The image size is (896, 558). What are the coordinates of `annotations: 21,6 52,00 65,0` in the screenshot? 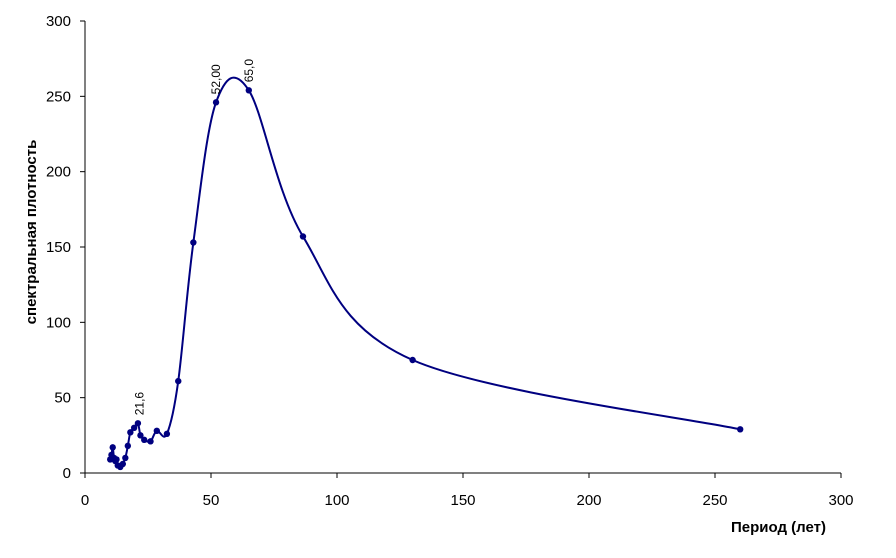 It's located at (193, 237).